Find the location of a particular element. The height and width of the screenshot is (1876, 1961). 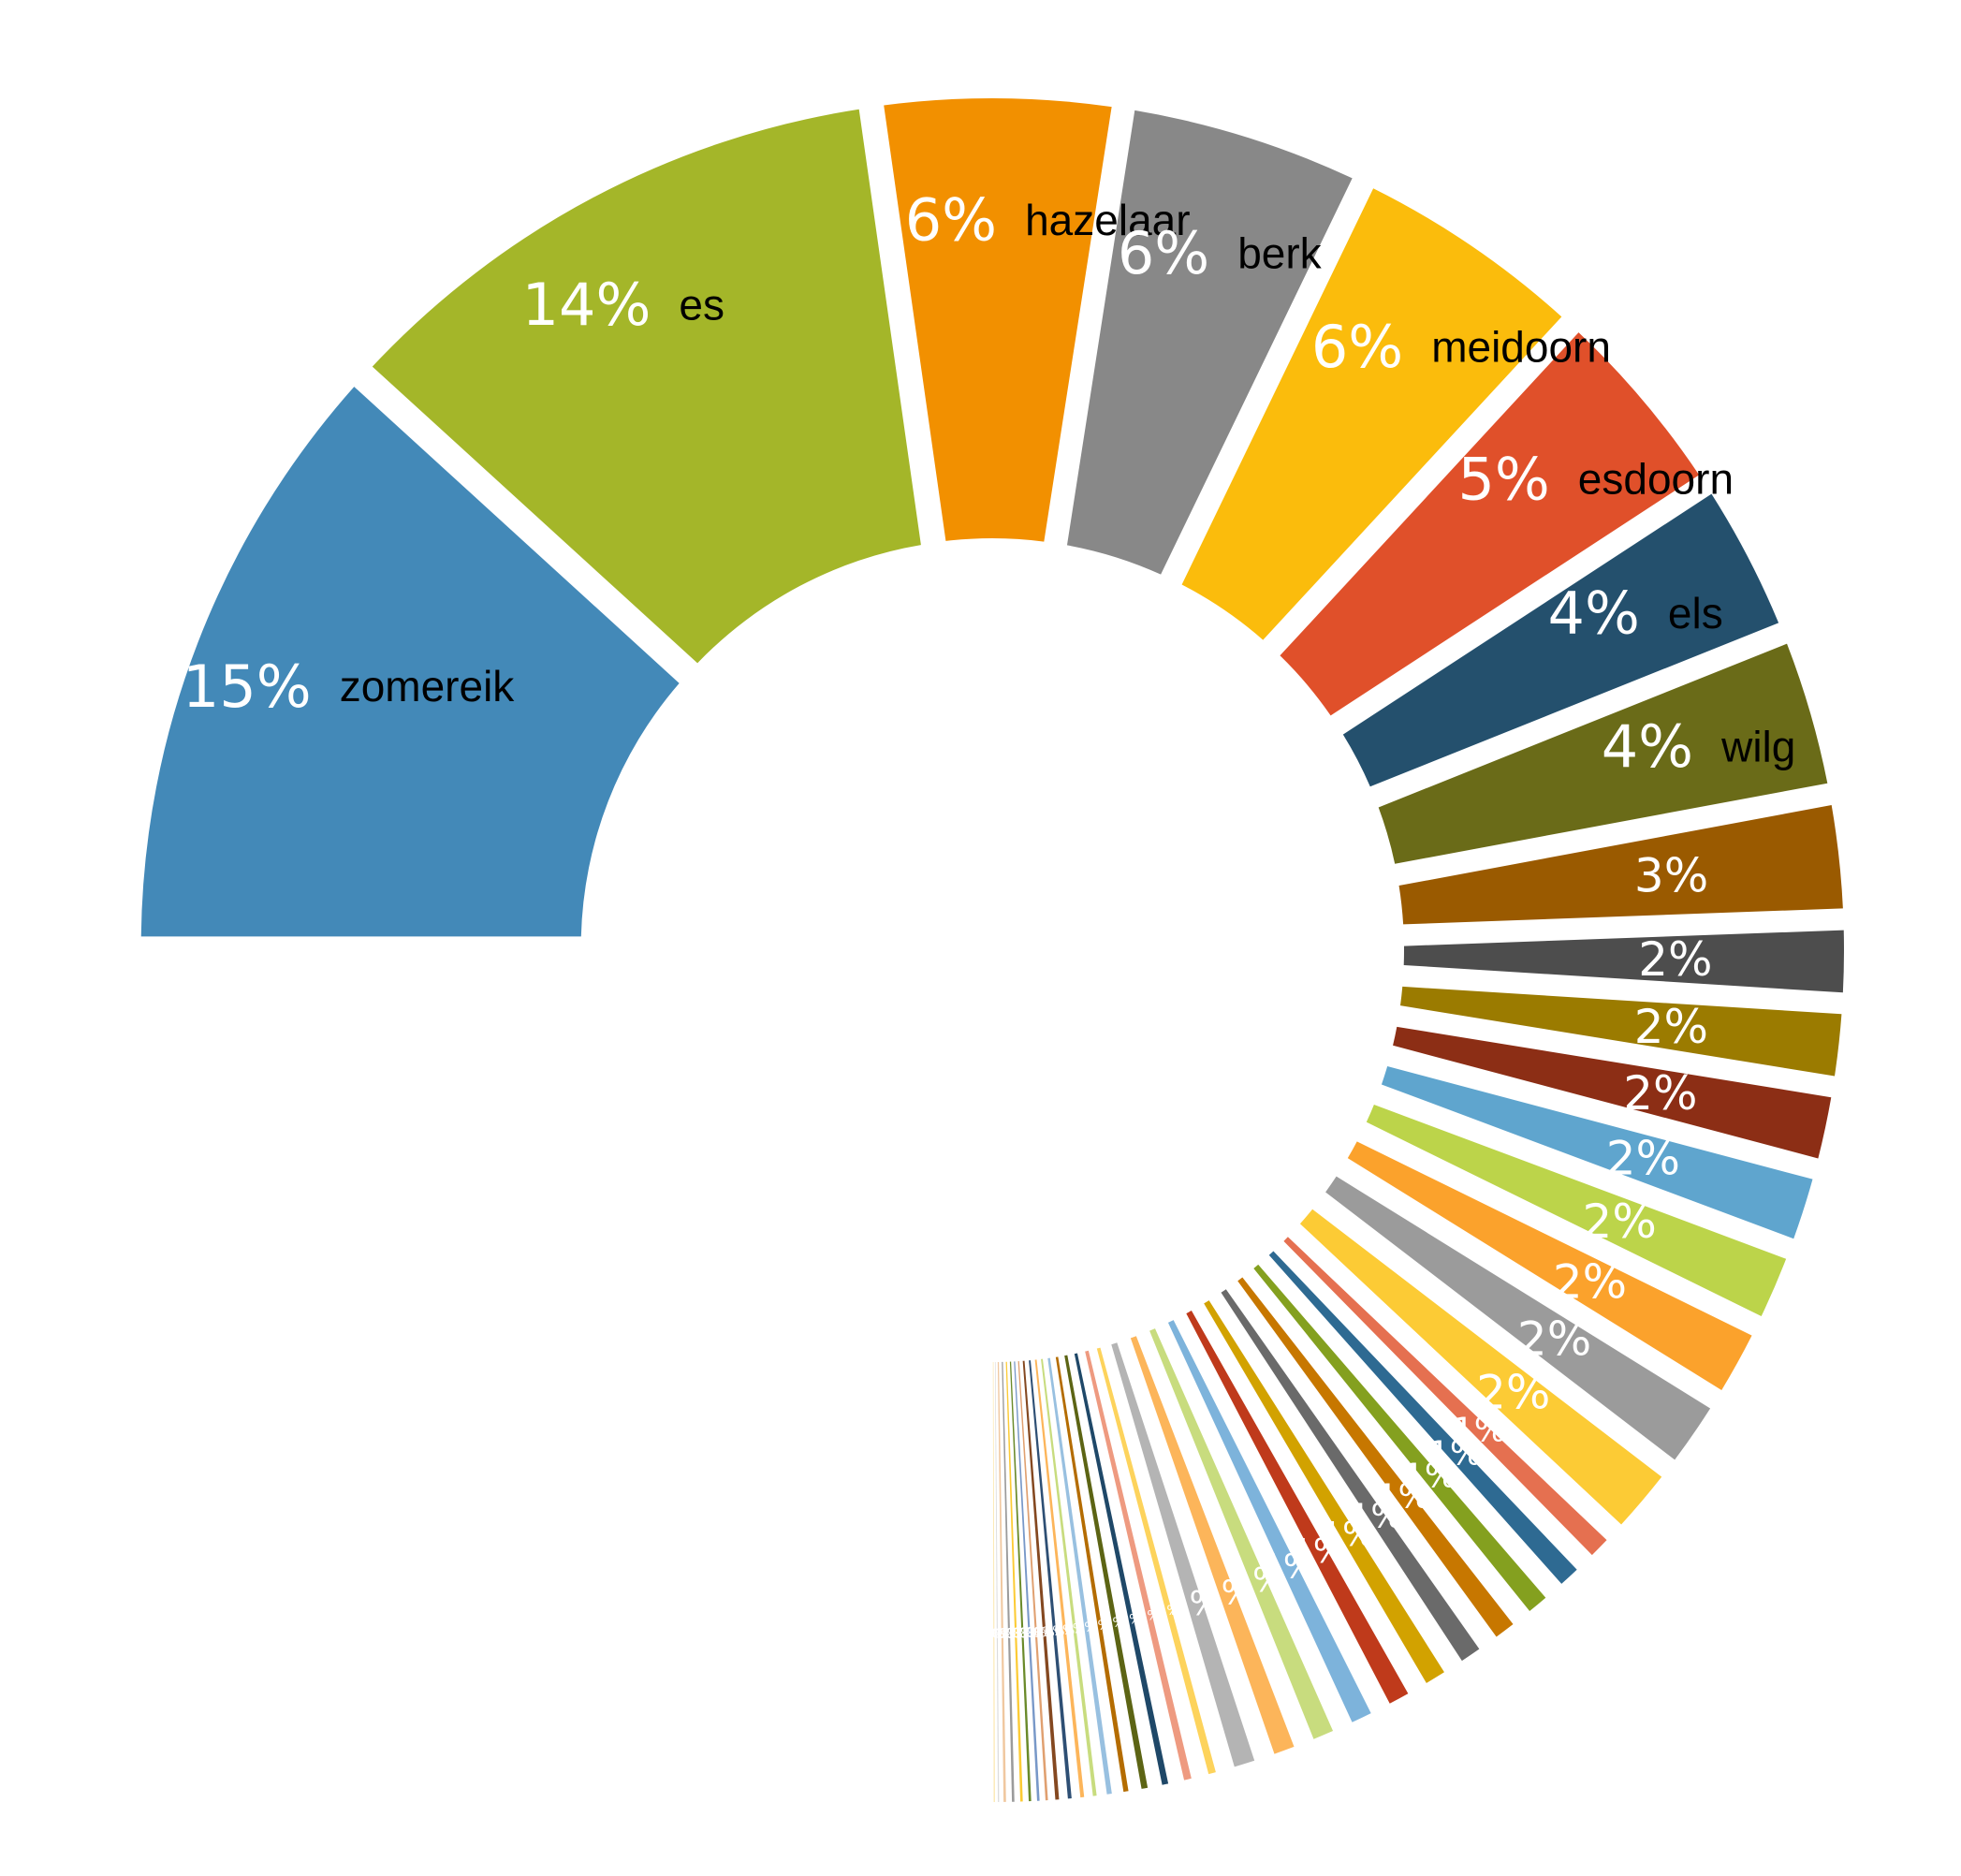

percent-label: 3% is located at coordinates (1671, 875).